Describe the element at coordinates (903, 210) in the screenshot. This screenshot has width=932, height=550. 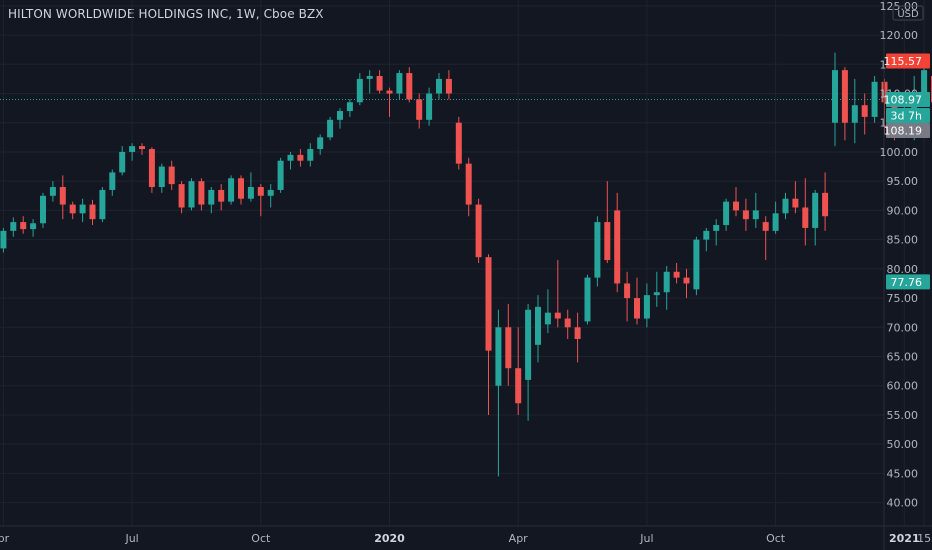
I see `price-tick-label: 90.00` at that location.